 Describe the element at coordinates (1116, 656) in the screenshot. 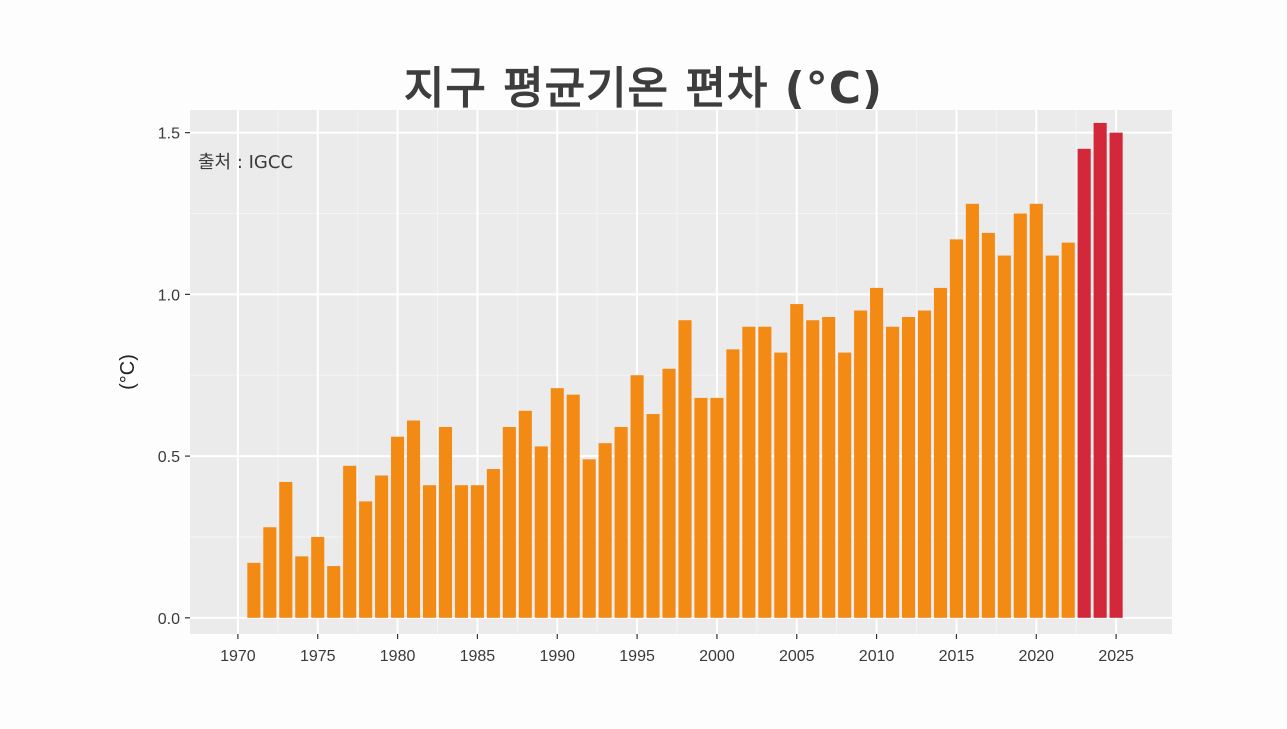

I see `x-tick-label: 2025` at that location.